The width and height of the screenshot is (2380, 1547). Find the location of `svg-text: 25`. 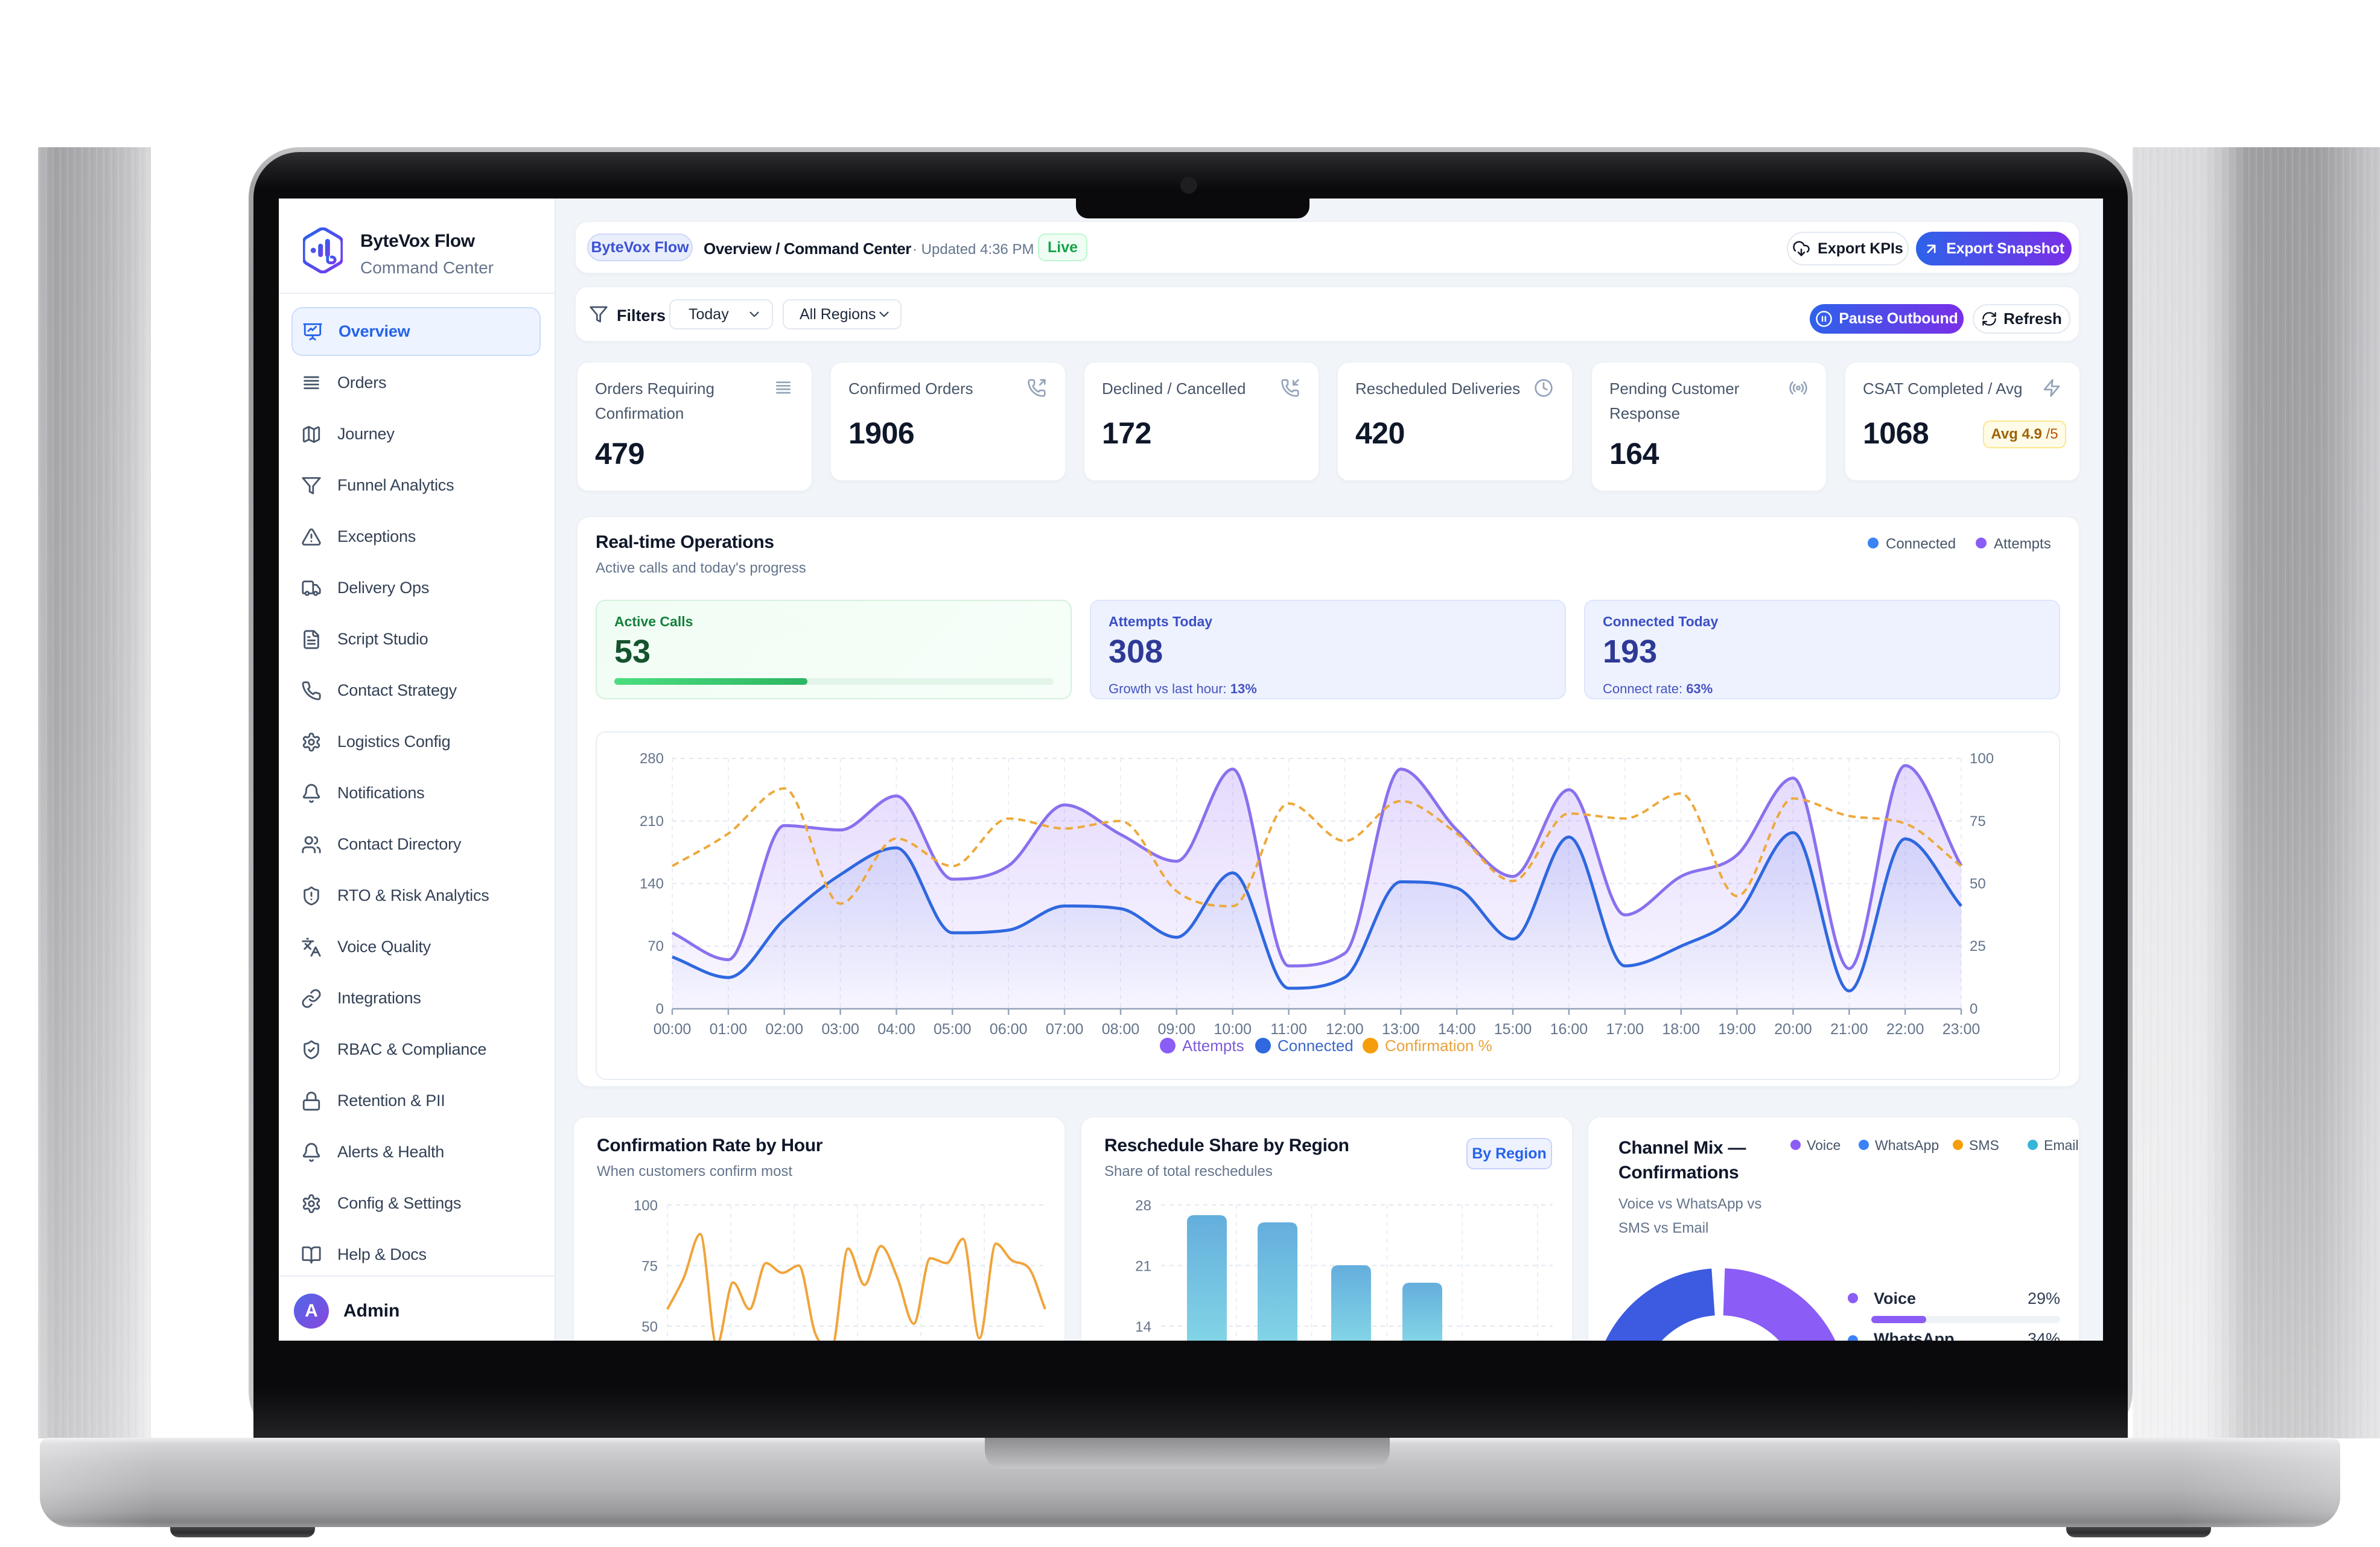

svg-text: 25 is located at coordinates (1978, 946).